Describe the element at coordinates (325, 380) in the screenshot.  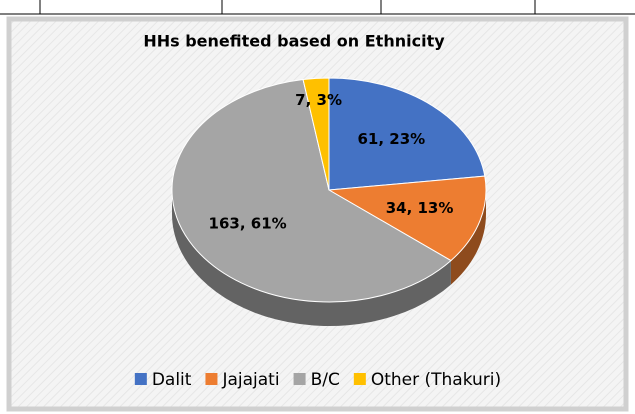
I see `legend-label: B/C` at that location.